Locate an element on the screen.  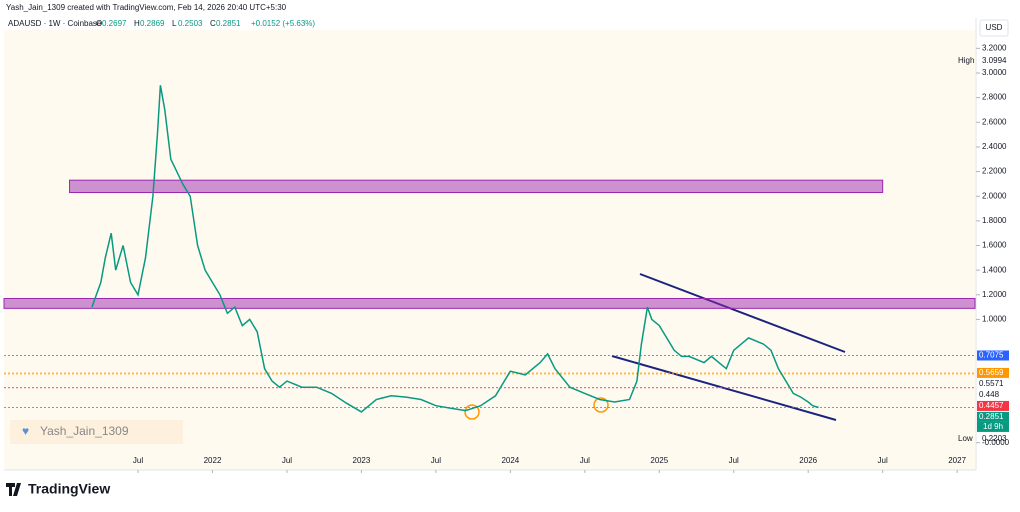
price-tag-label: 0.5659 is located at coordinates (991, 372).